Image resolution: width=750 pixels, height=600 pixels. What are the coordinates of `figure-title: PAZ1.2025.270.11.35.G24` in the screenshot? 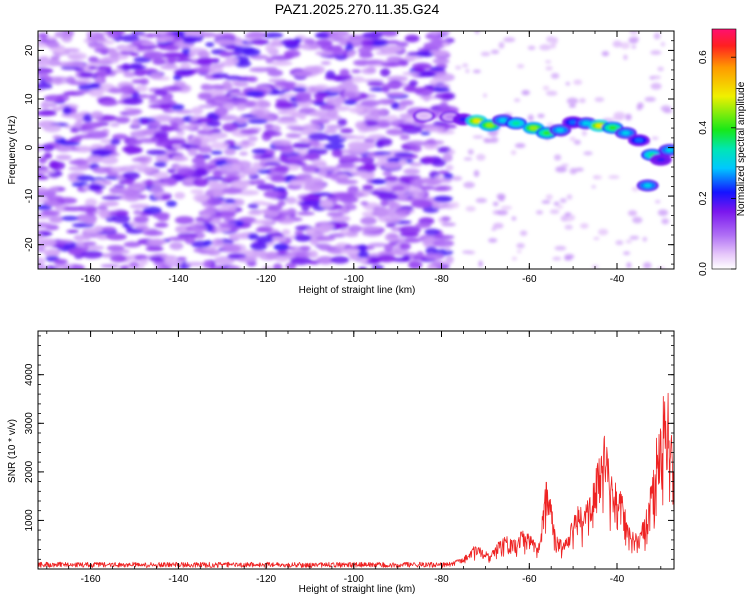 It's located at (357, 9).